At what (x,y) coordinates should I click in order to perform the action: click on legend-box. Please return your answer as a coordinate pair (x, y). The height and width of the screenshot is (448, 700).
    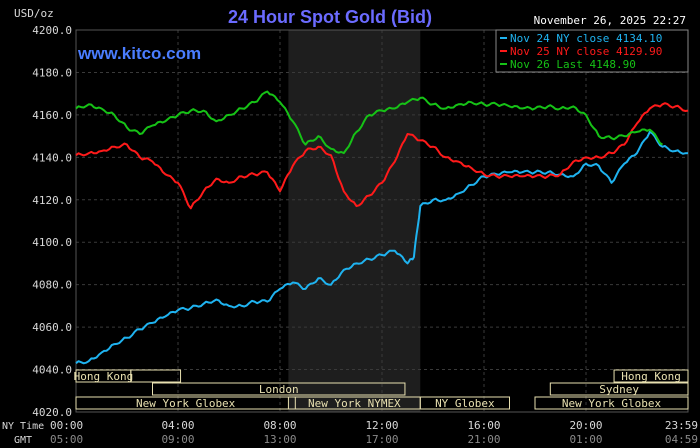
    Looking at the image, I should click on (592, 51).